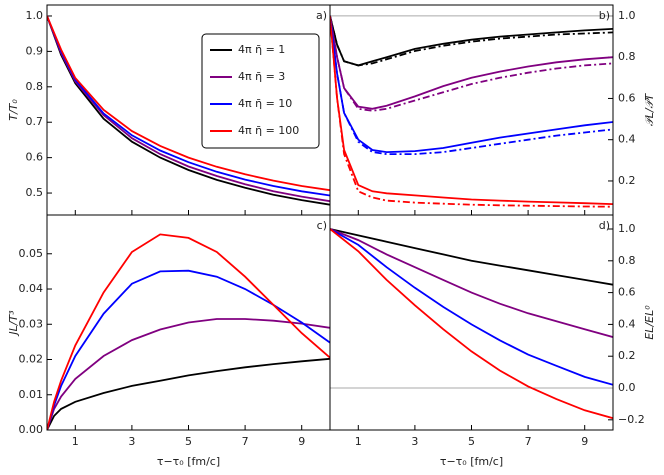 Image resolution: width=664 pixels, height=475 pixels. Describe the element at coordinates (268, 130) in the screenshot. I see `legend-label: 4π η̄ = 100` at that location.